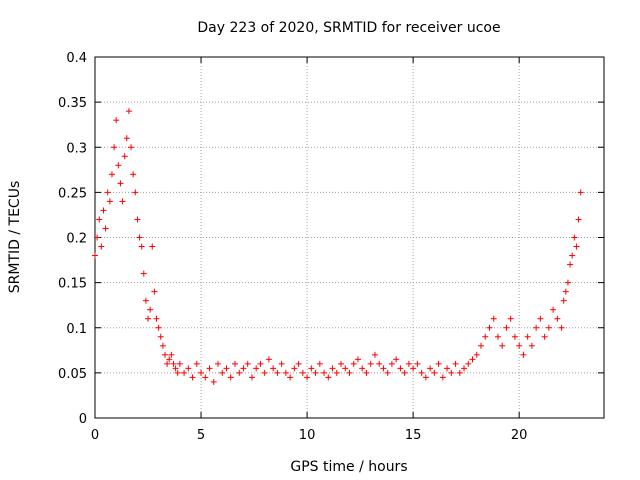 This screenshot has height=480, width=640. What do you see at coordinates (95, 435) in the screenshot?
I see `x-tick-label: 0` at bounding box center [95, 435].